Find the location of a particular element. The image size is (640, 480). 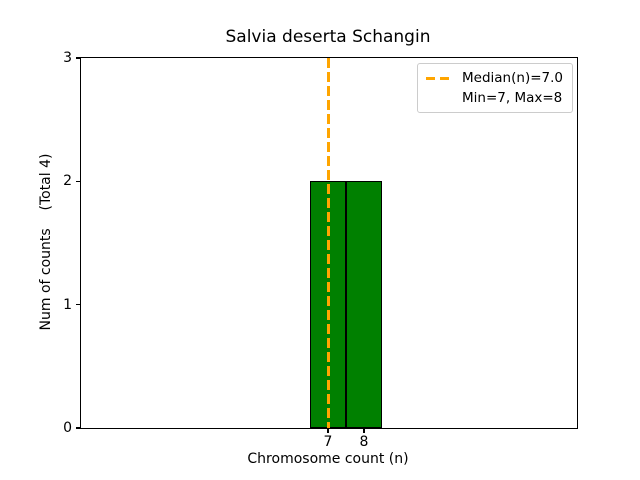

legend-empty-marker is located at coordinates (439, 98).